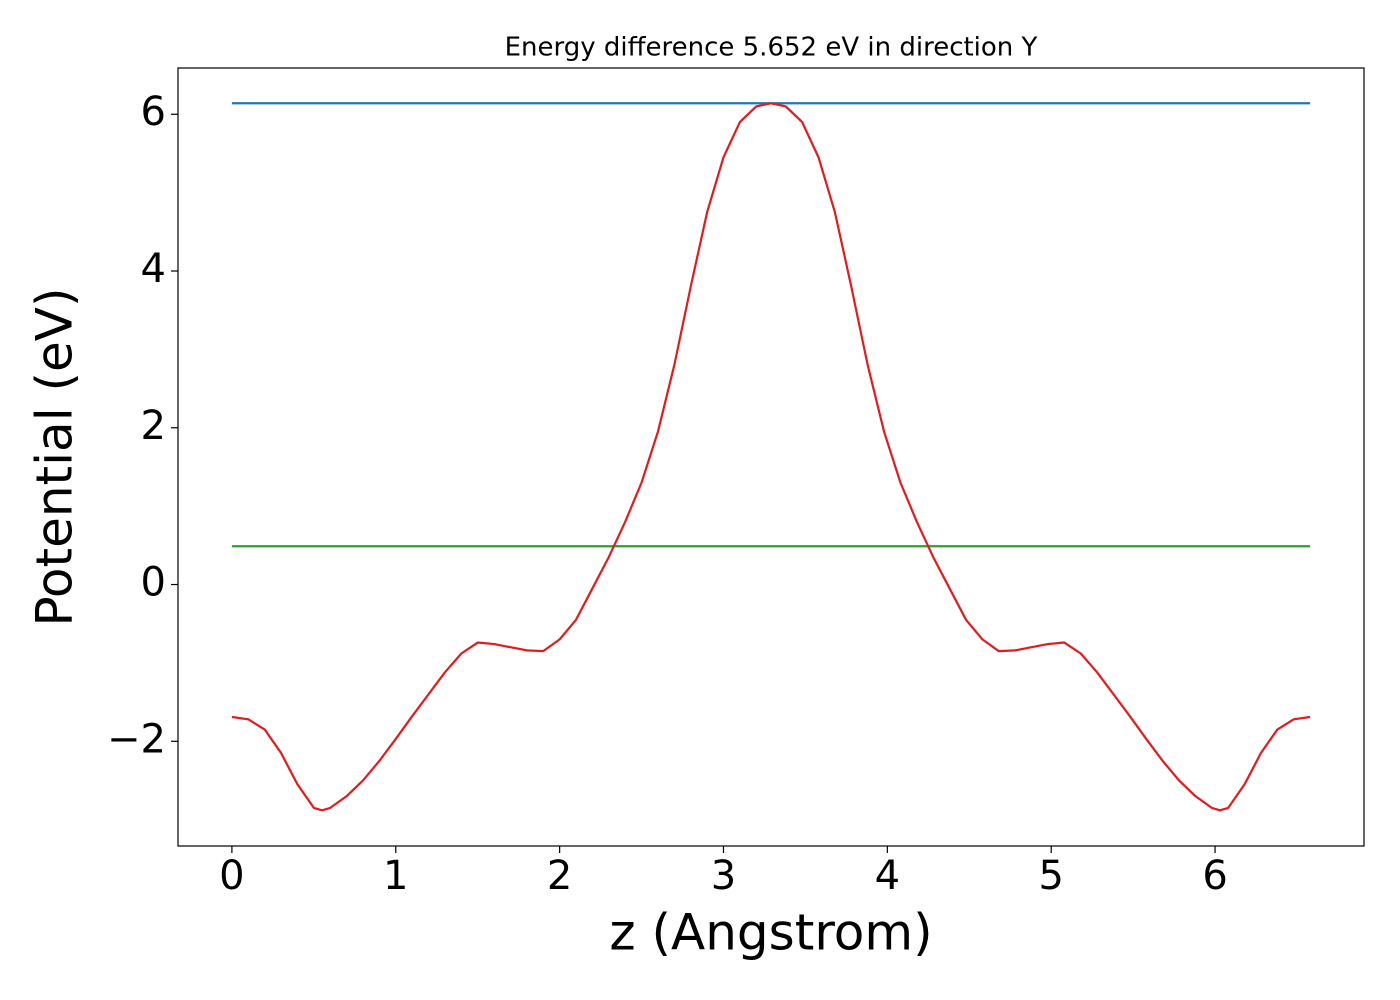 The width and height of the screenshot is (1400, 1000). Describe the element at coordinates (136, 739) in the screenshot. I see `y-tick-label: −2` at that location.